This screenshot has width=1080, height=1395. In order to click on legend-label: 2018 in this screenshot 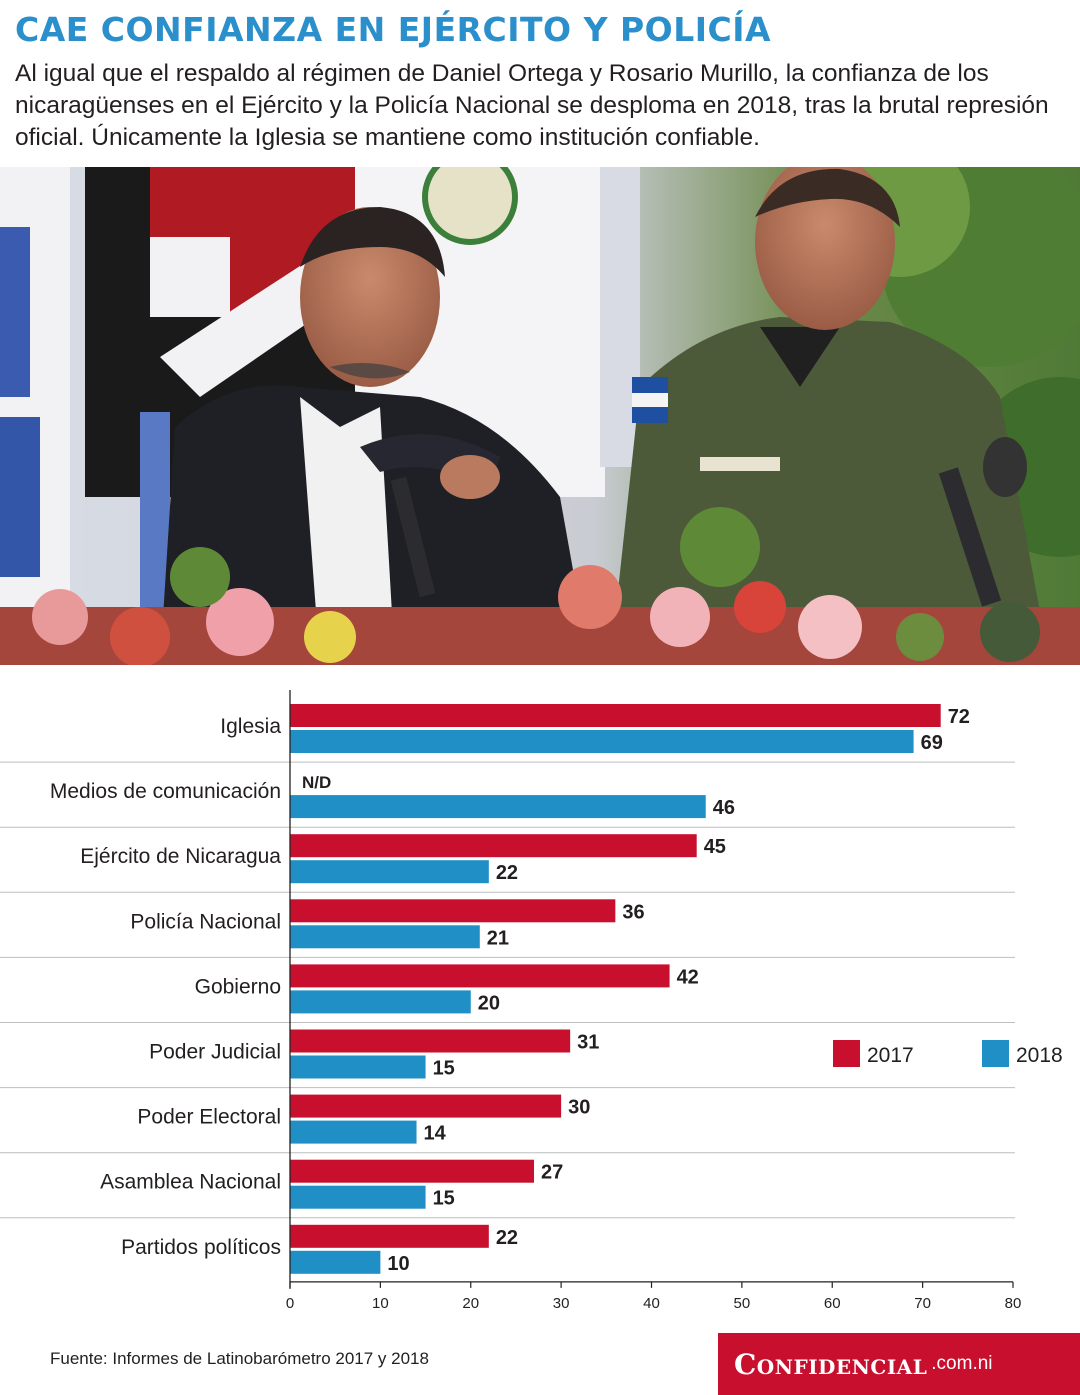, I will do `click(1039, 1055)`.